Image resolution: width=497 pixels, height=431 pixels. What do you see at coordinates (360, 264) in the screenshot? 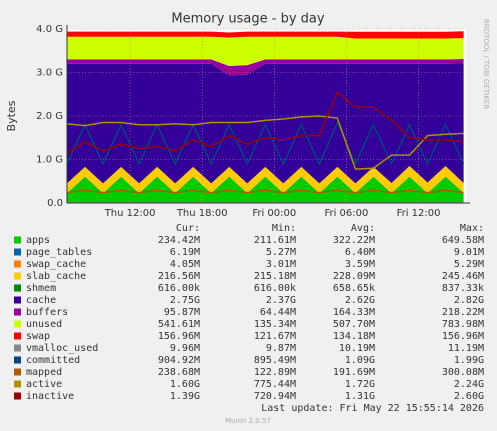
I see `legend-stat: 3.59M` at bounding box center [360, 264].